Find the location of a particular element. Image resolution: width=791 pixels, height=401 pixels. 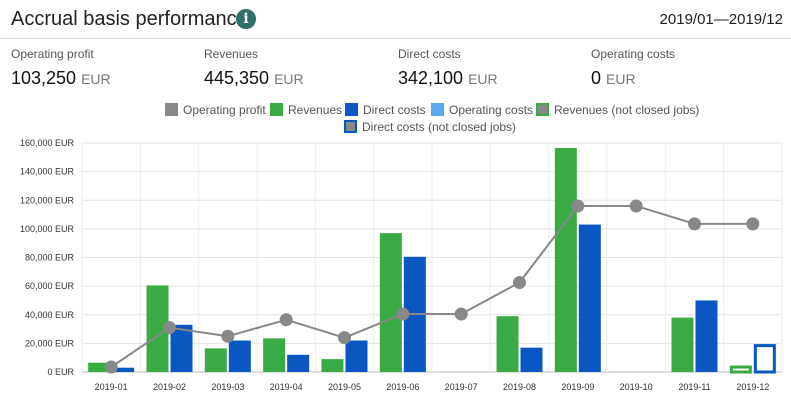

y-tick-label: 140,000 EUR is located at coordinates (47, 172).